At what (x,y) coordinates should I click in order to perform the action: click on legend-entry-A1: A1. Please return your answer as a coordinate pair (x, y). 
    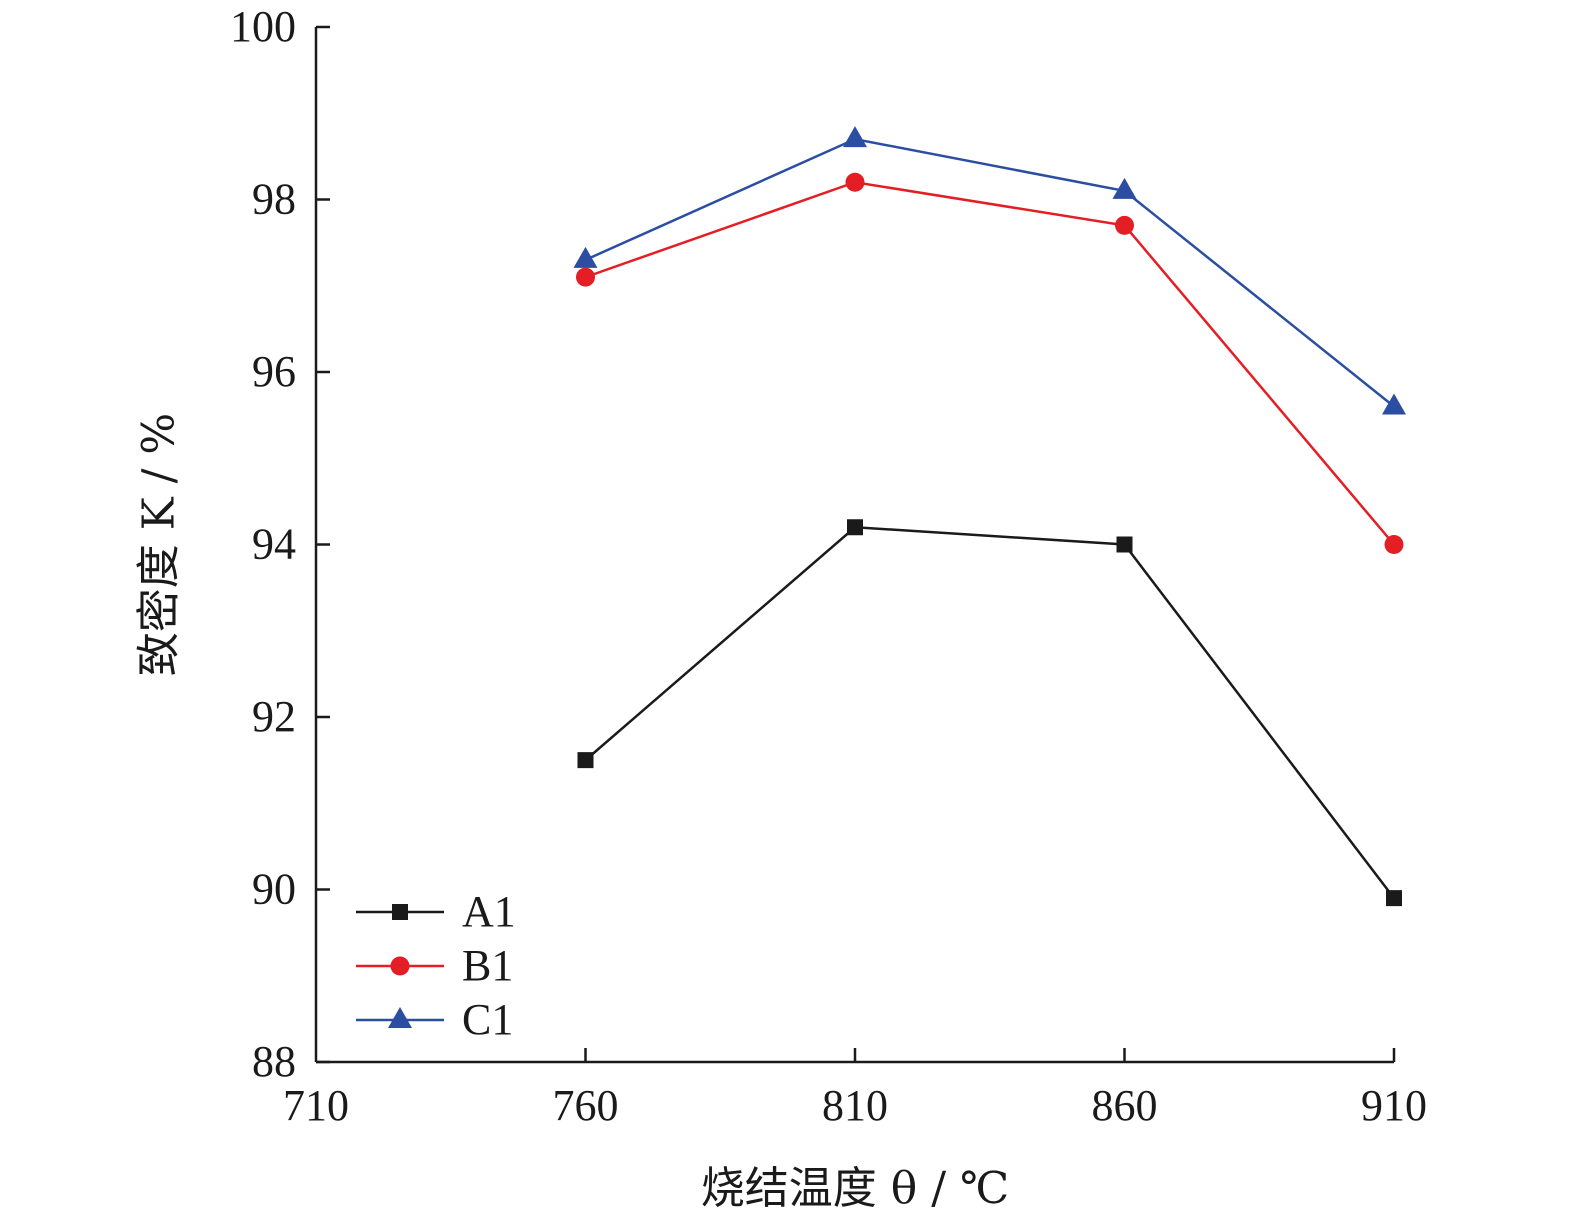
    Looking at the image, I should click on (436, 911).